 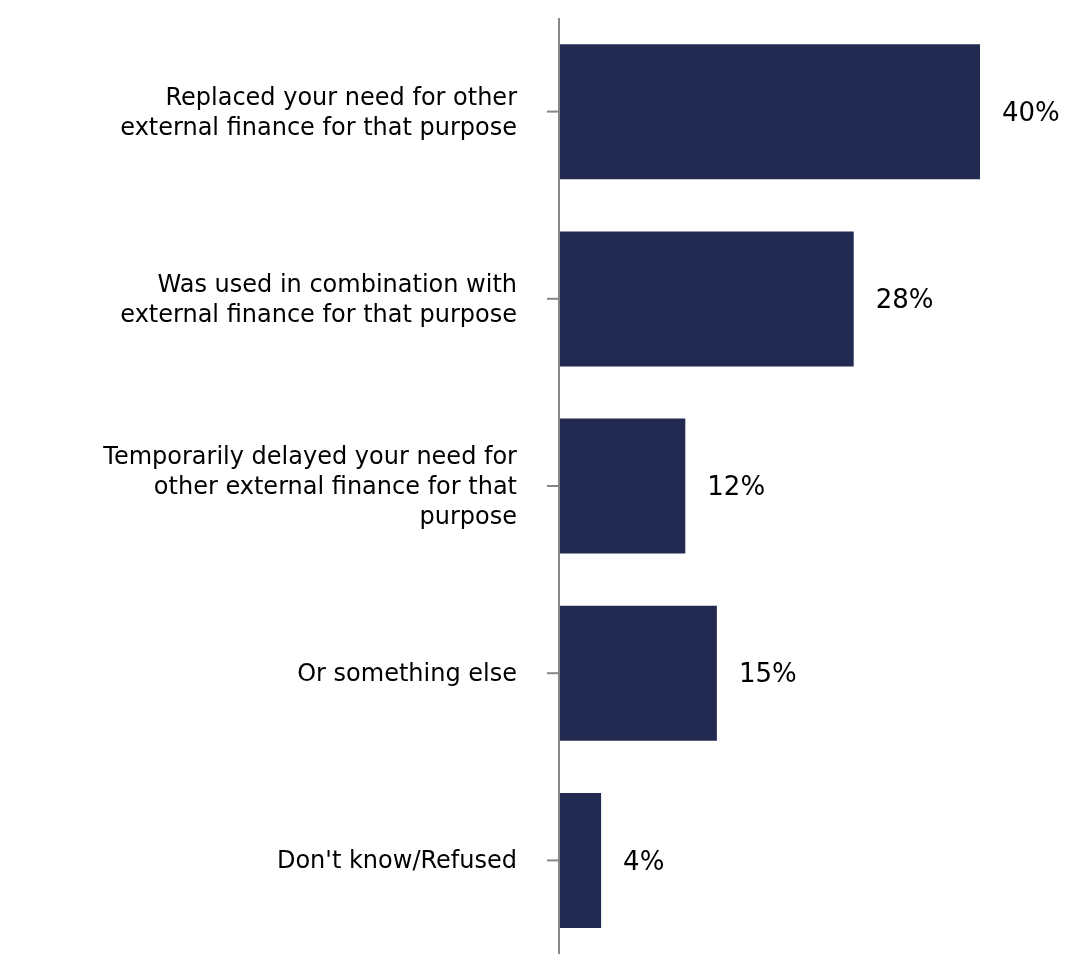 I want to click on y-tick-label: Replaced your need for other external finance for that purpose, so click(x=319, y=111).